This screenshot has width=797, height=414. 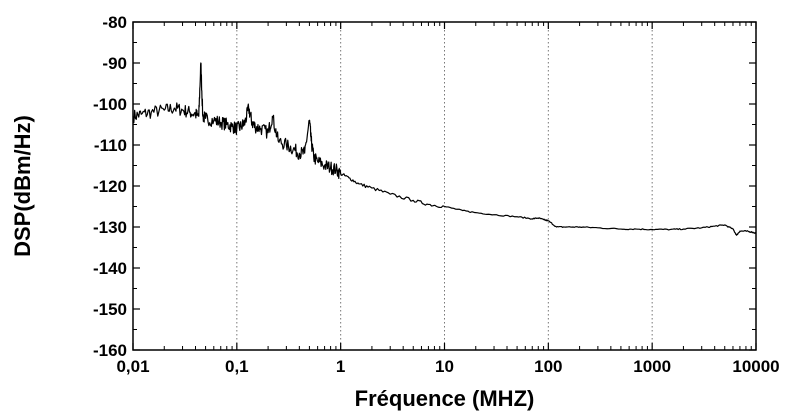 What do you see at coordinates (110, 268) in the screenshot?
I see `y-tick-label: -140` at bounding box center [110, 268].